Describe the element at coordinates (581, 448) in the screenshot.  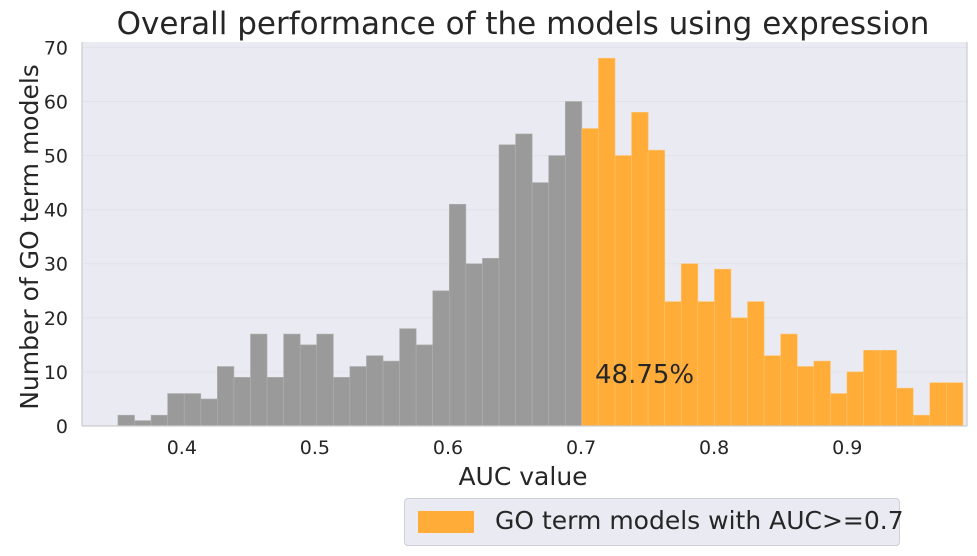
I see `x-tick-label: 0.7` at that location.